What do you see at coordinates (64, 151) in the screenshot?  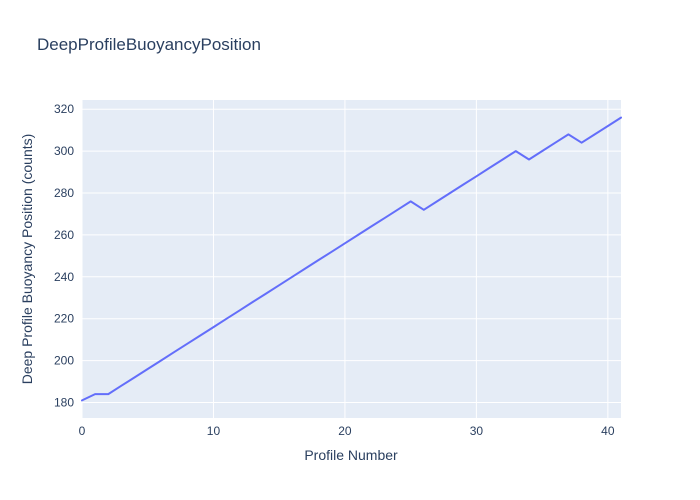 I see `y-tick-label: 300` at bounding box center [64, 151].